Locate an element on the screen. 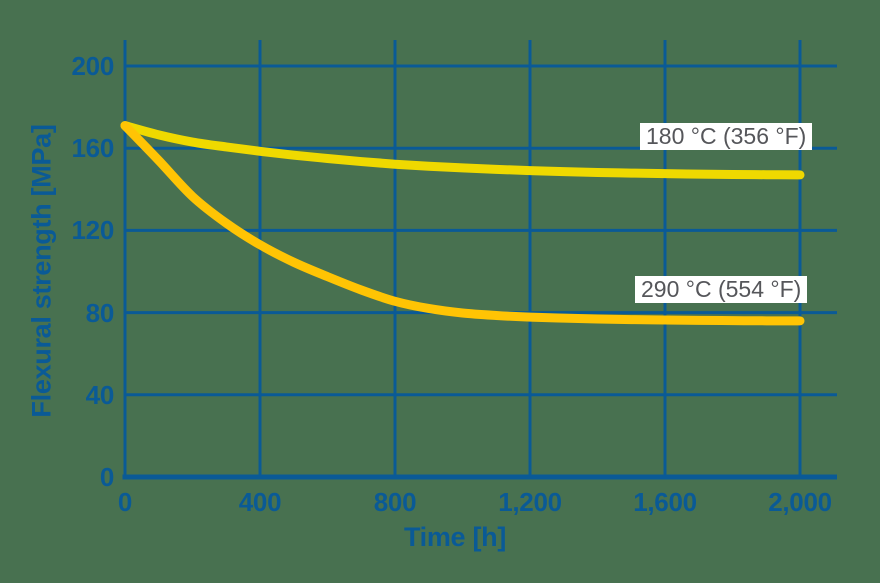  x-tick-label: 0 is located at coordinates (125, 502).